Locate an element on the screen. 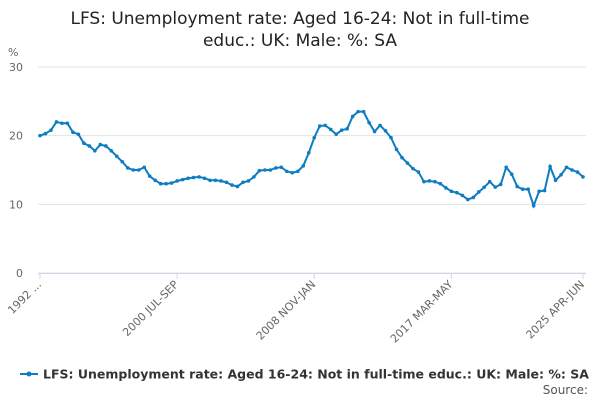 This screenshot has width=600, height=400. source: Source: is located at coordinates (565, 390).